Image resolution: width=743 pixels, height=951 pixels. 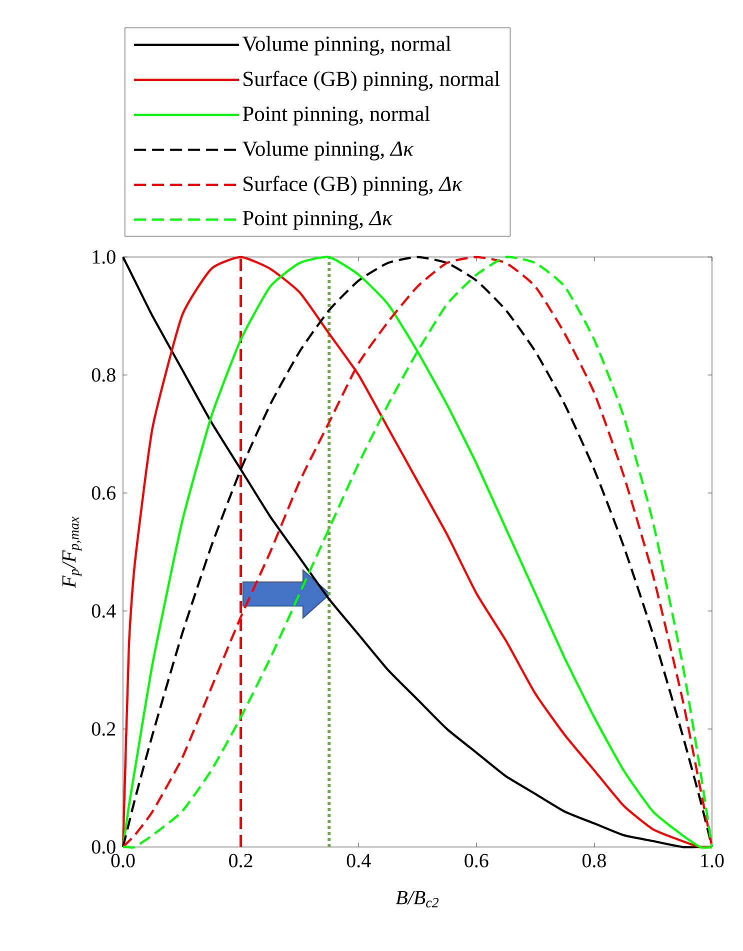 I want to click on y-tick-label: 0.2, so click(x=104, y=729).